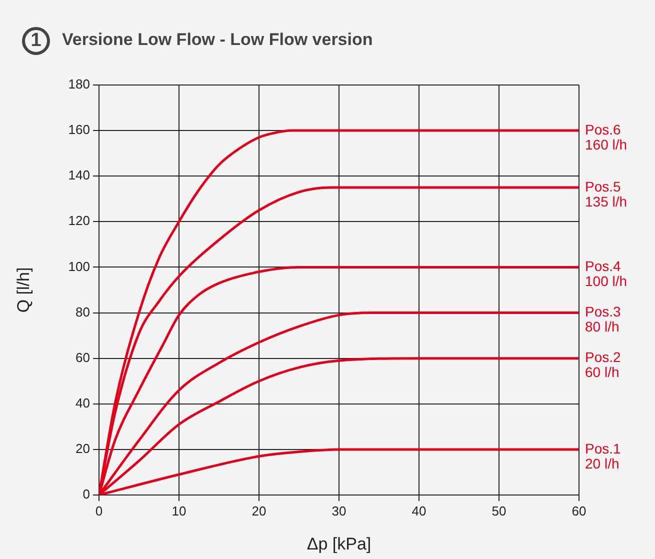 The image size is (655, 559). I want to click on x-tick-label: 40, so click(419, 510).